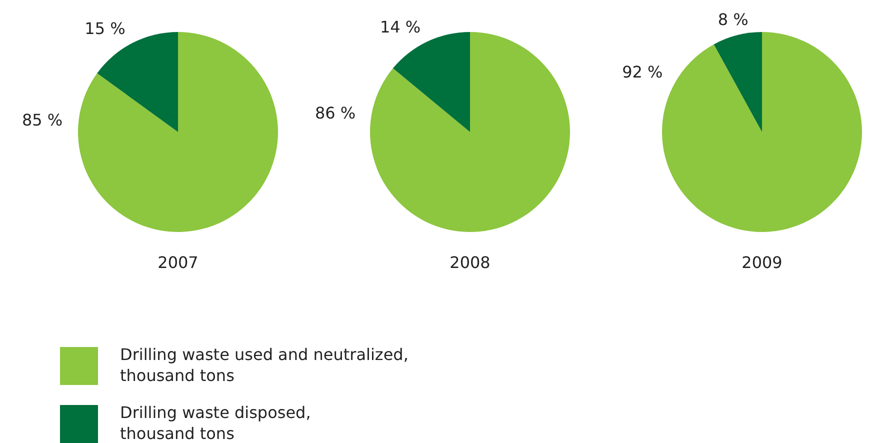  Describe the element at coordinates (762, 262) in the screenshot. I see `text: 2009` at that location.